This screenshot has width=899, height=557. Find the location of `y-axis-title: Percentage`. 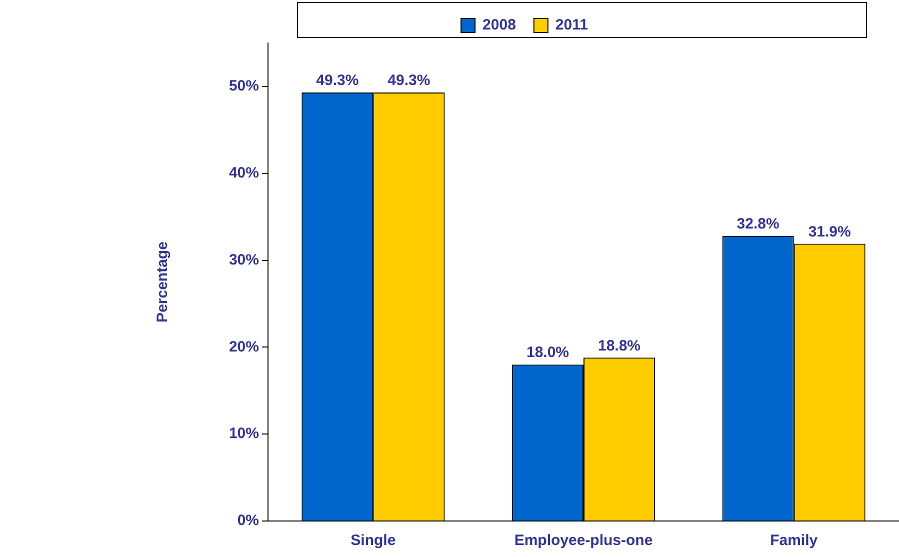

y-axis-title: Percentage is located at coordinates (163, 282).